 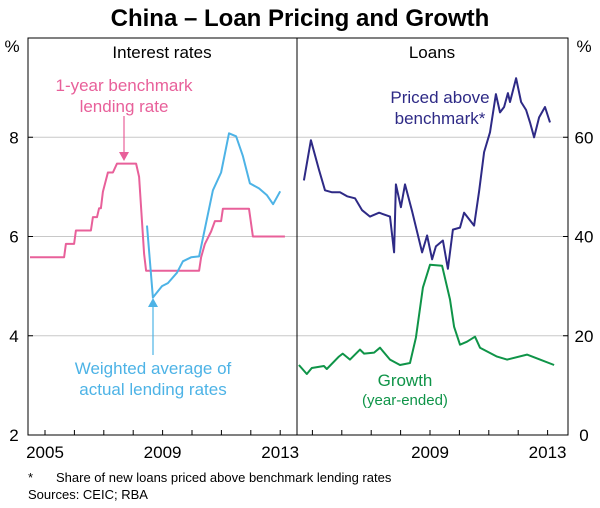 I want to click on y-tick-label: 8, so click(x=13, y=137).